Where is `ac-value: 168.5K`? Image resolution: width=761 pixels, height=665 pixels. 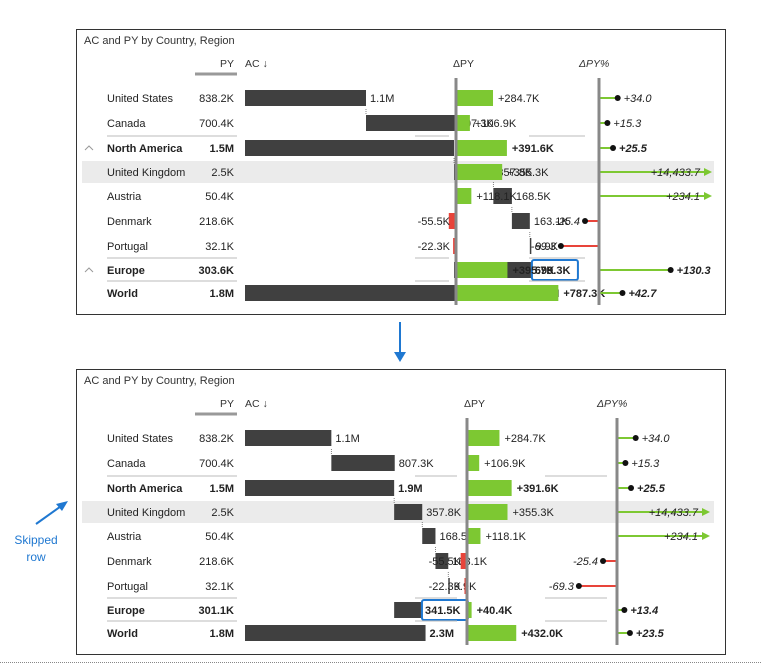
ac-value: 168.5K is located at coordinates (534, 197).